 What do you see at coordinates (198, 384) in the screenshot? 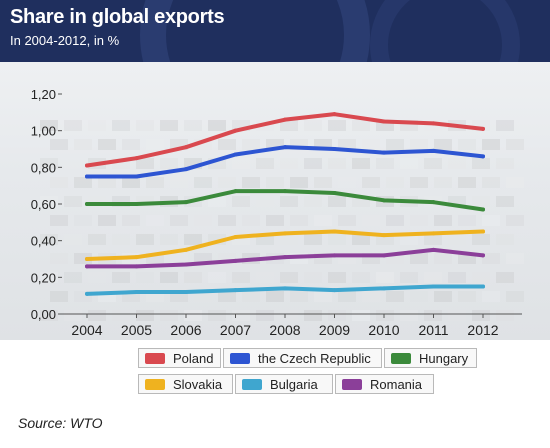
I see `legend-label: Slovakia` at bounding box center [198, 384].